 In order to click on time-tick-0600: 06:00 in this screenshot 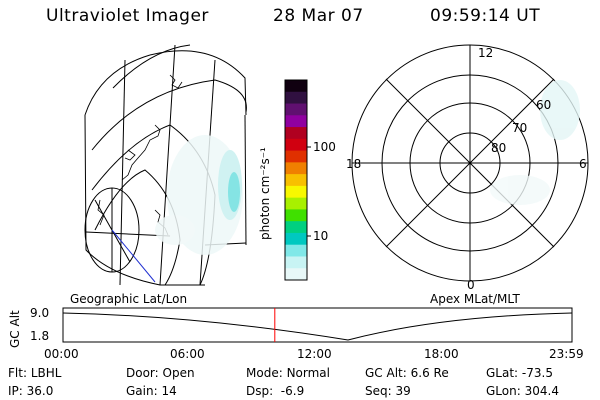, I will do `click(187, 354)`.